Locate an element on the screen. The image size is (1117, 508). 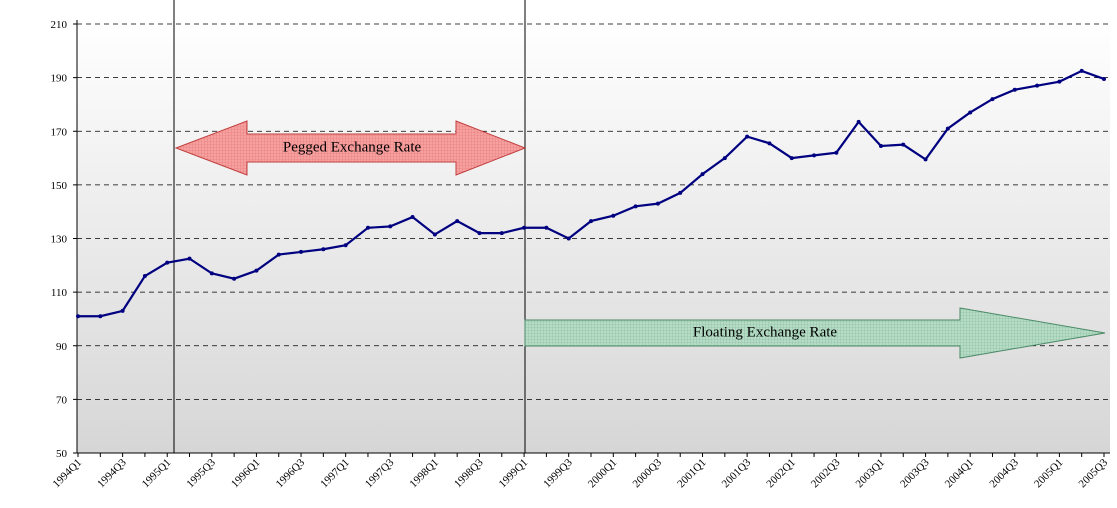
pegged-arrow is located at coordinates (350, 148).